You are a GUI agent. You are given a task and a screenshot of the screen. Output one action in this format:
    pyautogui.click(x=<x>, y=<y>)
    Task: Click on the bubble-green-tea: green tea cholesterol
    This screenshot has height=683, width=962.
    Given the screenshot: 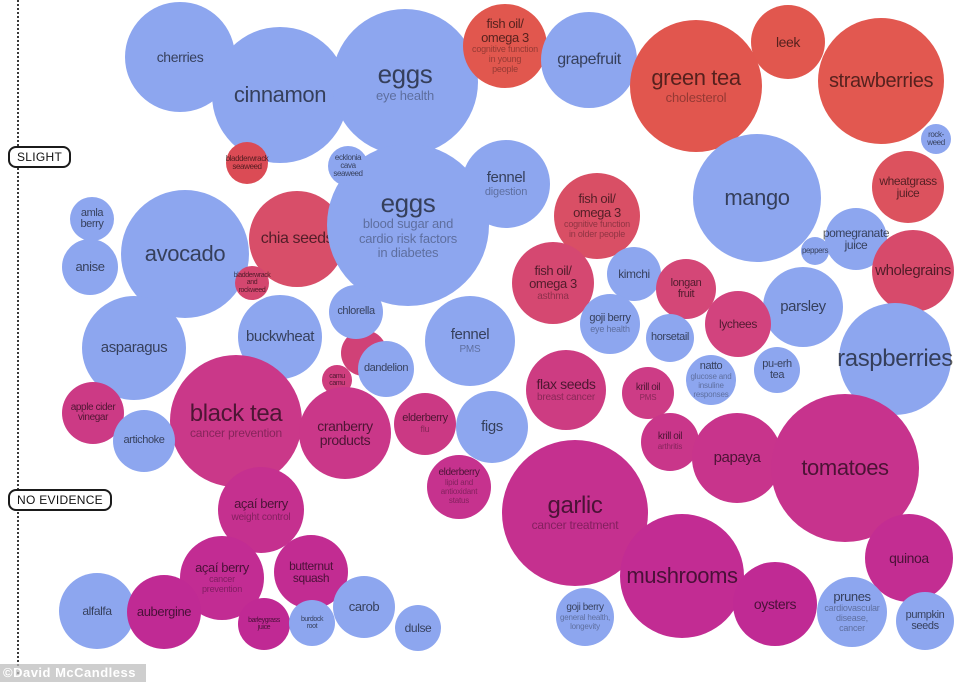 What is the action you would take?
    pyautogui.click(x=696, y=86)
    